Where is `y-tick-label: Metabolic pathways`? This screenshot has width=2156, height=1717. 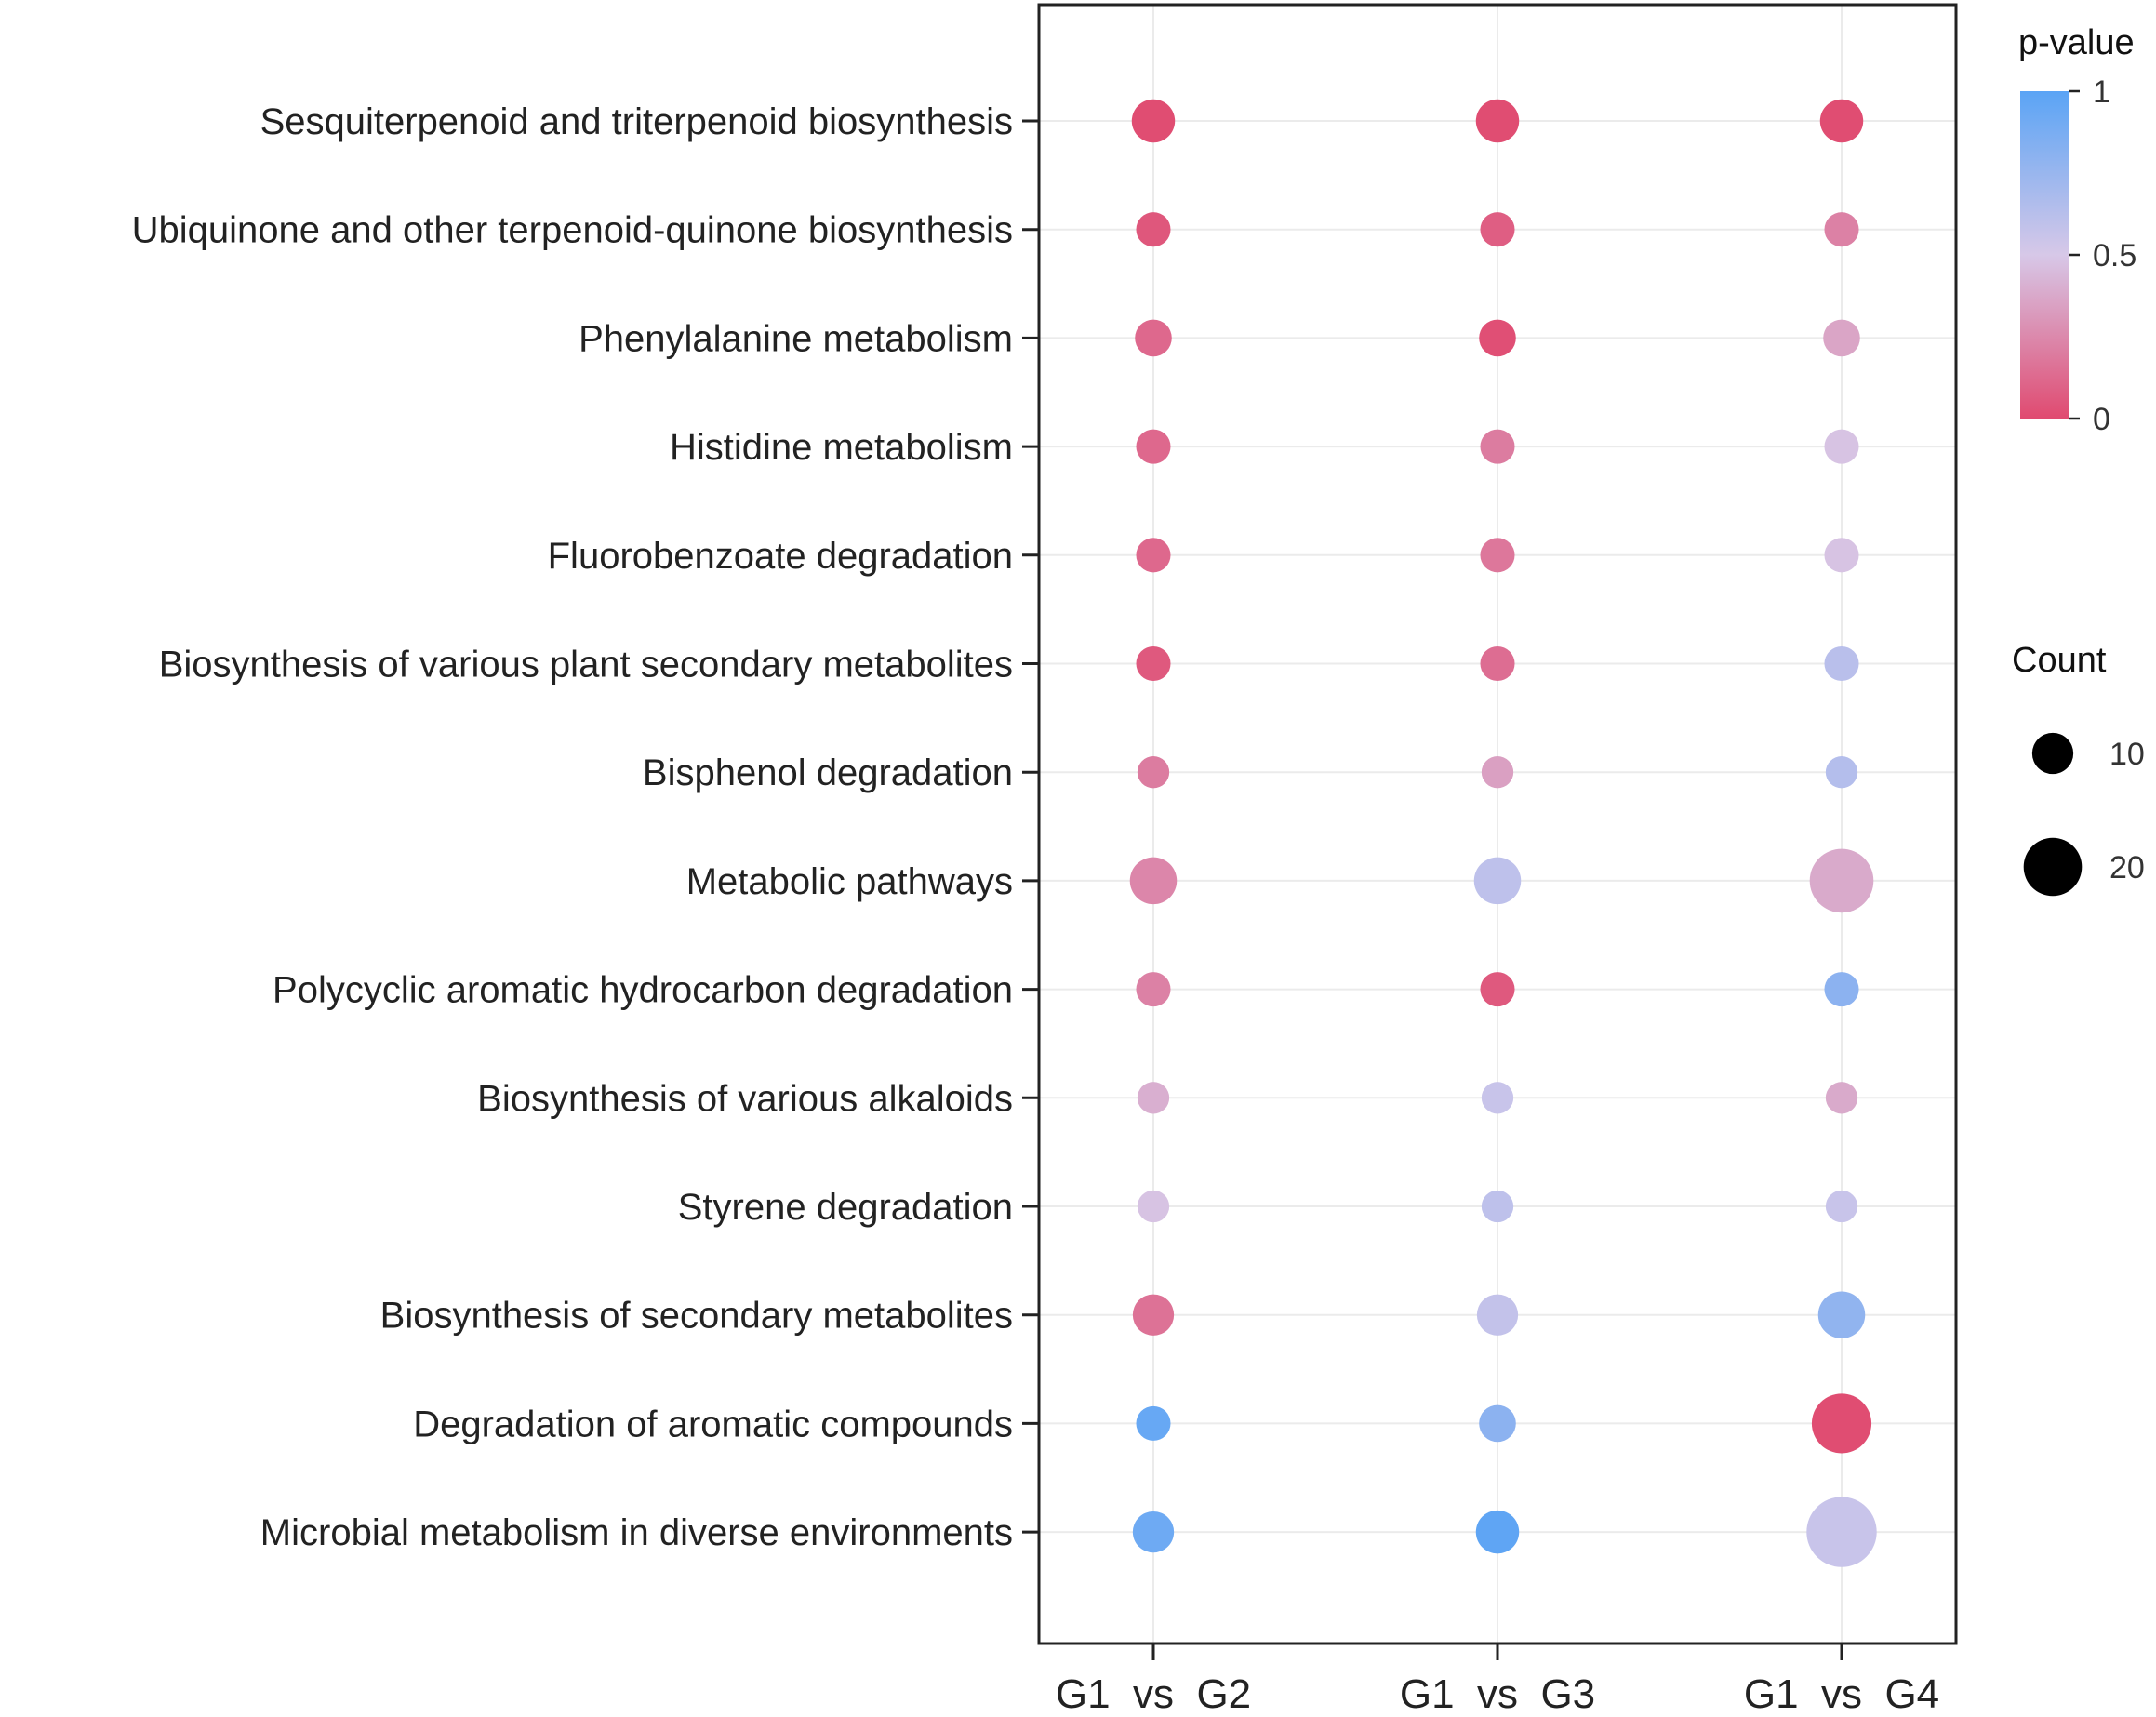
y-tick-label: Metabolic pathways is located at coordinates (849, 881).